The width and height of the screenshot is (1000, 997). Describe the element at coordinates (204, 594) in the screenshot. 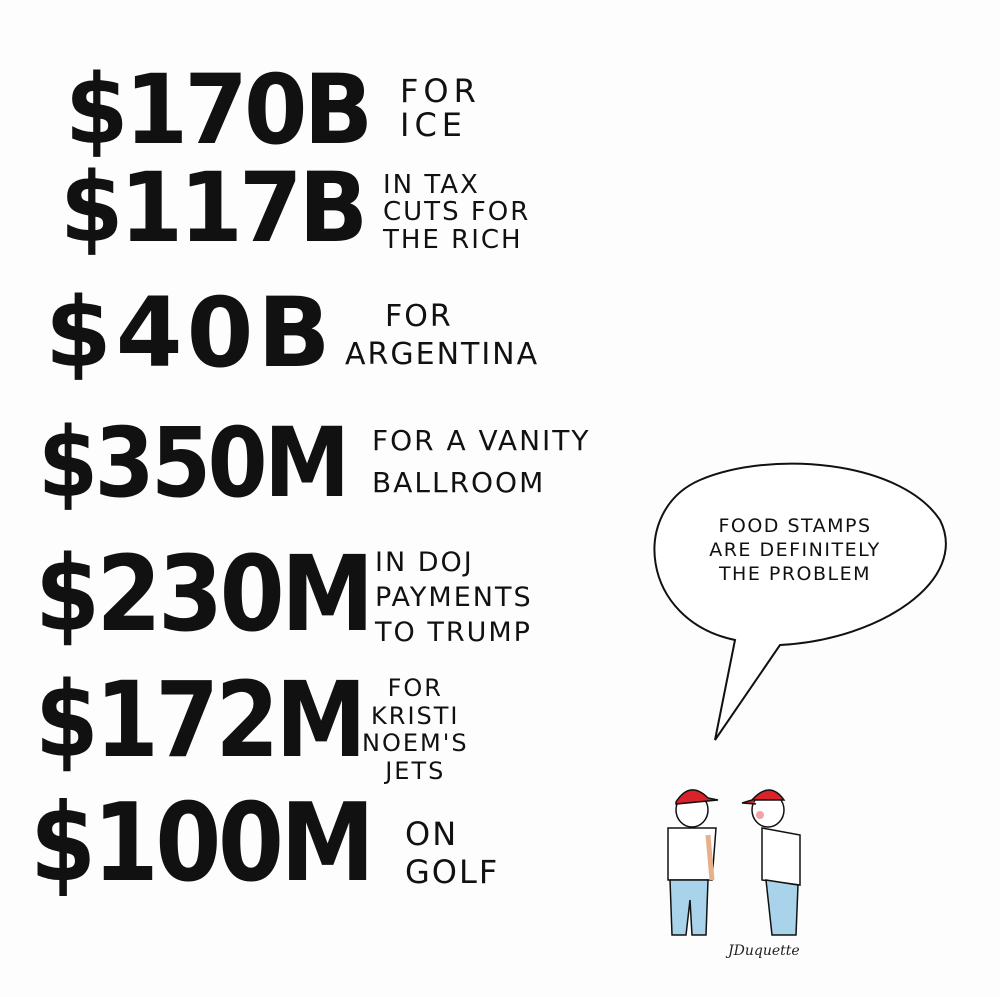

I see `amount-doj: $230M` at that location.